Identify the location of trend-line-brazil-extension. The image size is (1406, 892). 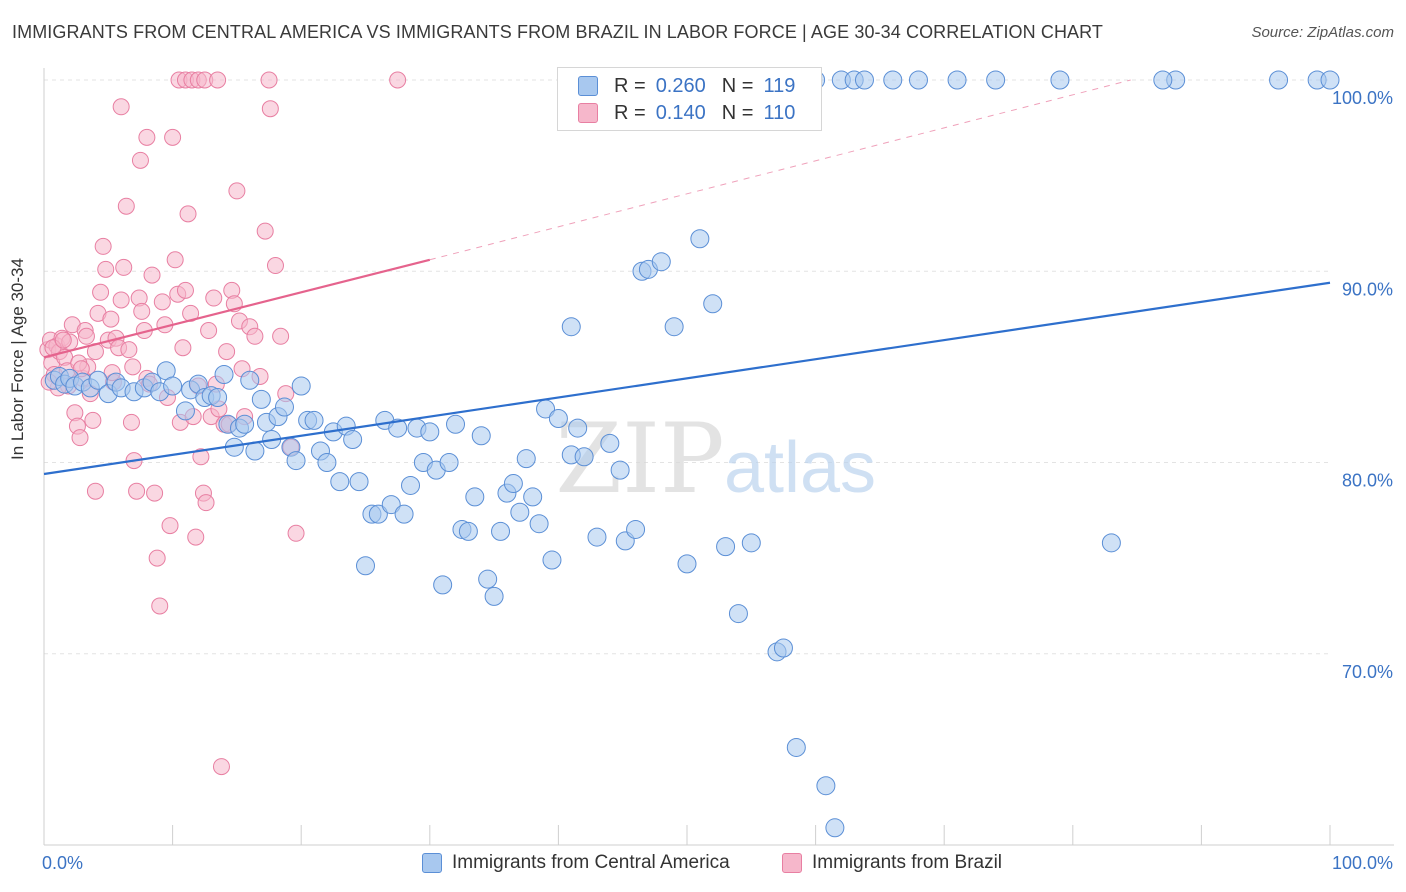
(780, 170).